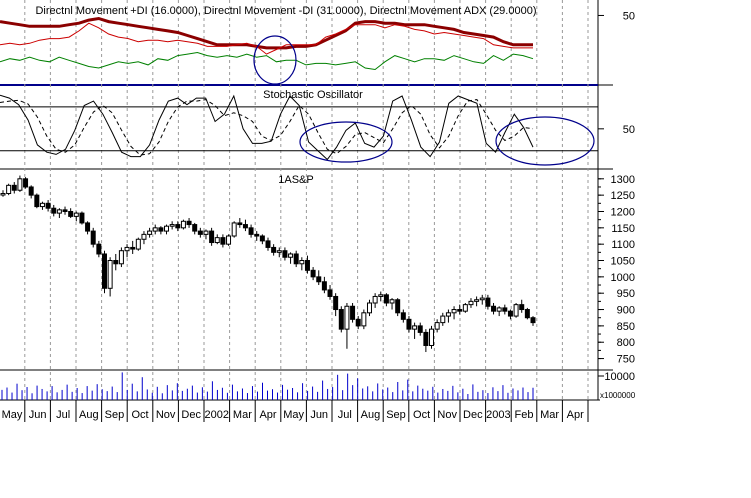 This screenshot has height=498, width=751. I want to click on price-y-tick-label: 1200, so click(623, 212).